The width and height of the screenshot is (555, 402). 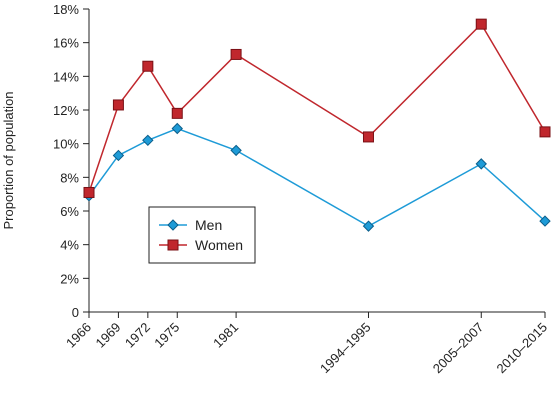 What do you see at coordinates (8, 160) in the screenshot?
I see `y-axis-label: Proportion of population` at bounding box center [8, 160].